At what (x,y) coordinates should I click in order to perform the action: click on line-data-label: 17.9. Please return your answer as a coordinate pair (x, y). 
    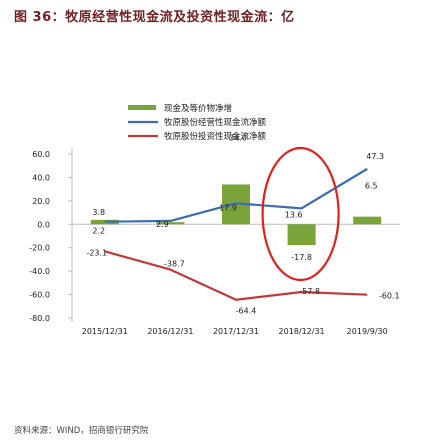
    Looking at the image, I should click on (228, 207).